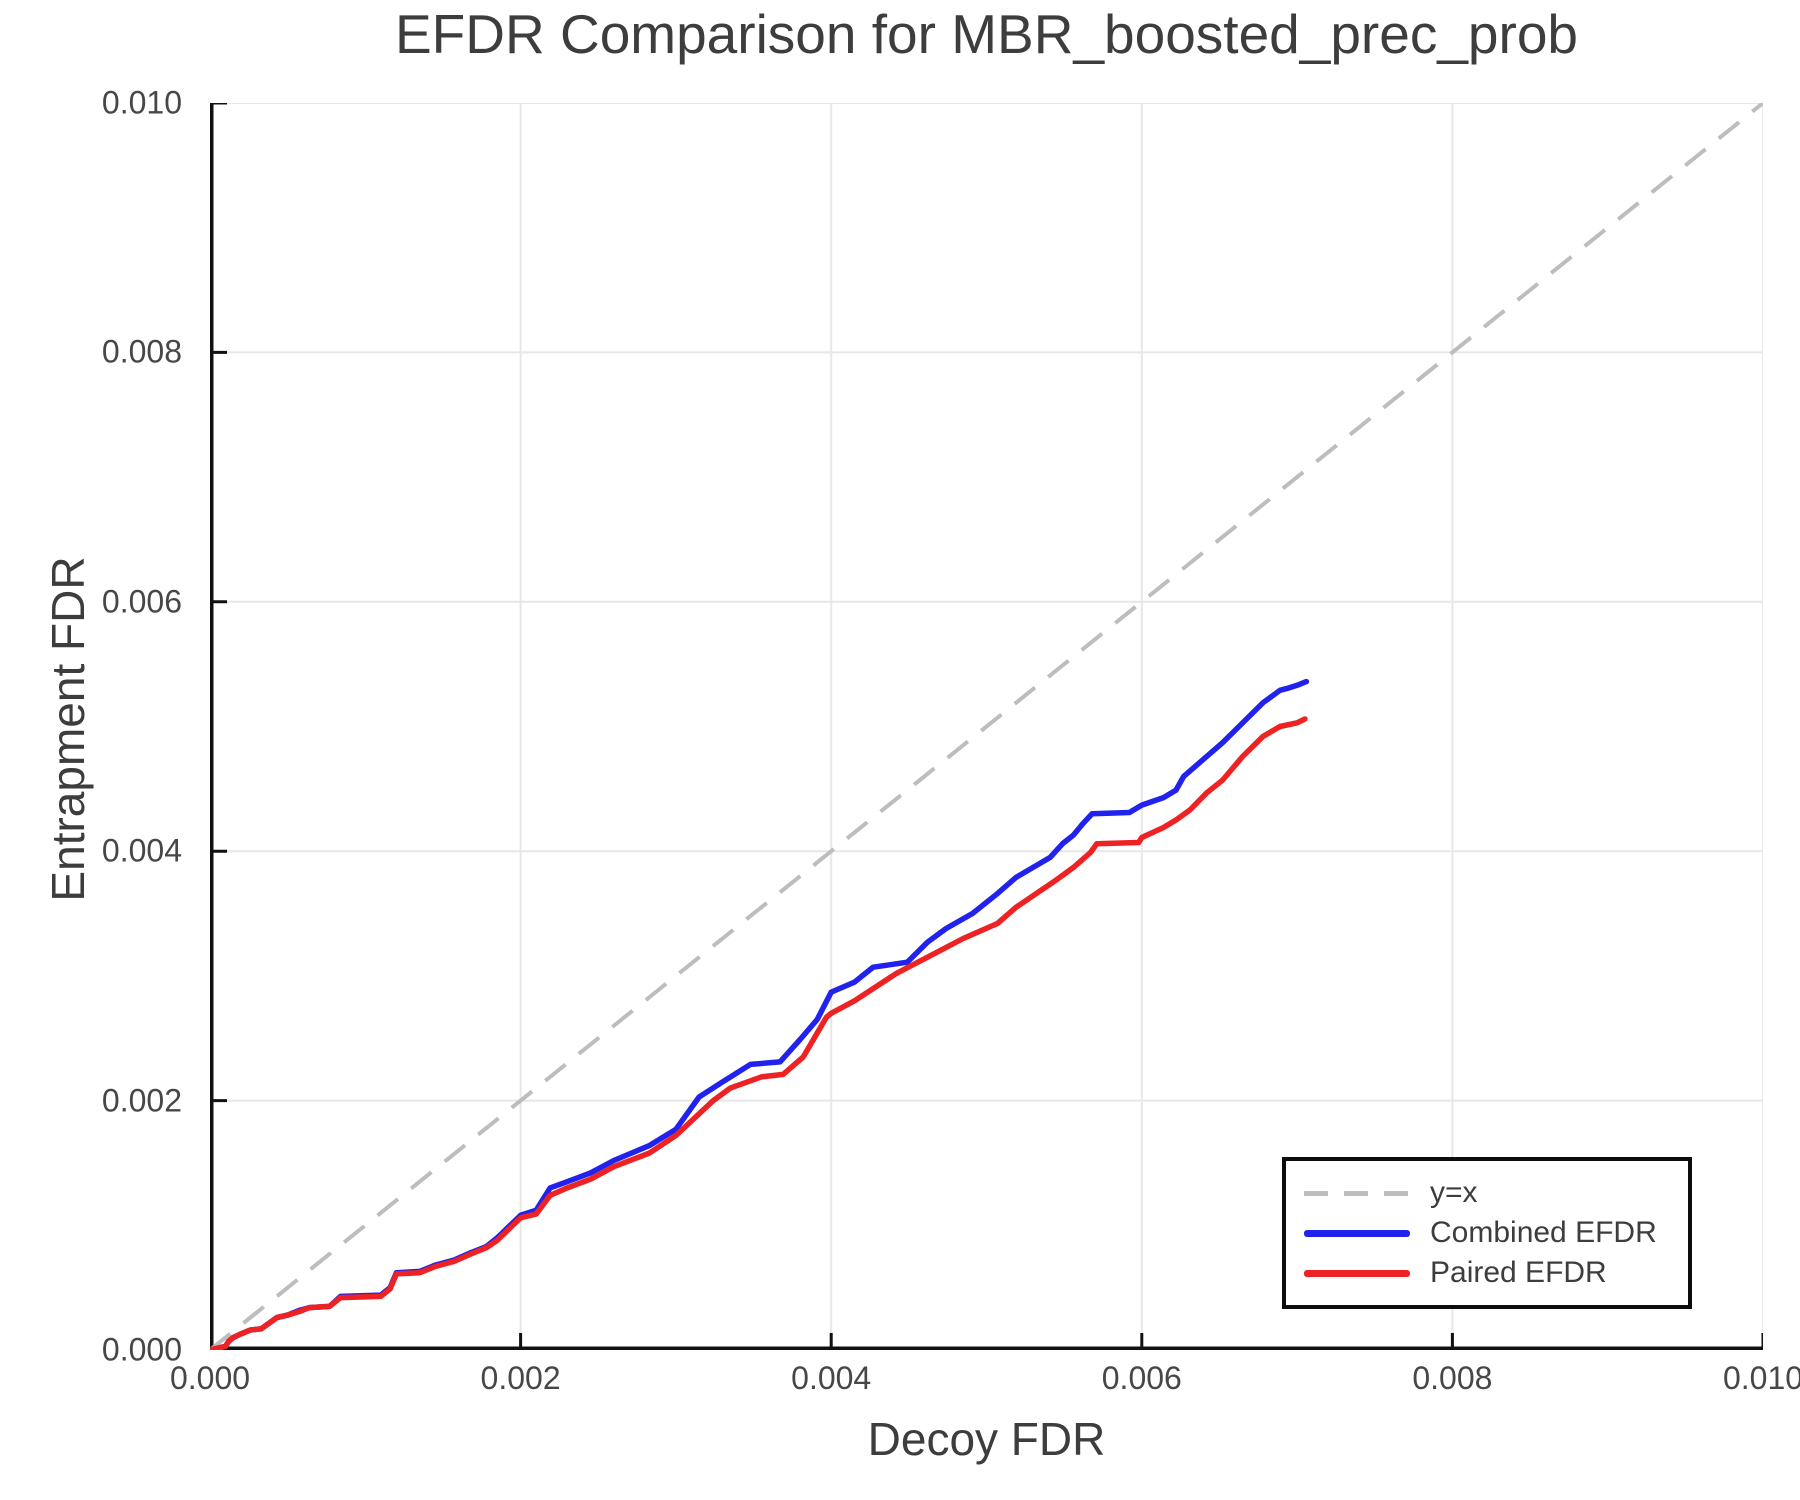 This screenshot has width=1800, height=1500. What do you see at coordinates (831, 1378) in the screenshot?
I see `x-tick-label: 0.004` at bounding box center [831, 1378].